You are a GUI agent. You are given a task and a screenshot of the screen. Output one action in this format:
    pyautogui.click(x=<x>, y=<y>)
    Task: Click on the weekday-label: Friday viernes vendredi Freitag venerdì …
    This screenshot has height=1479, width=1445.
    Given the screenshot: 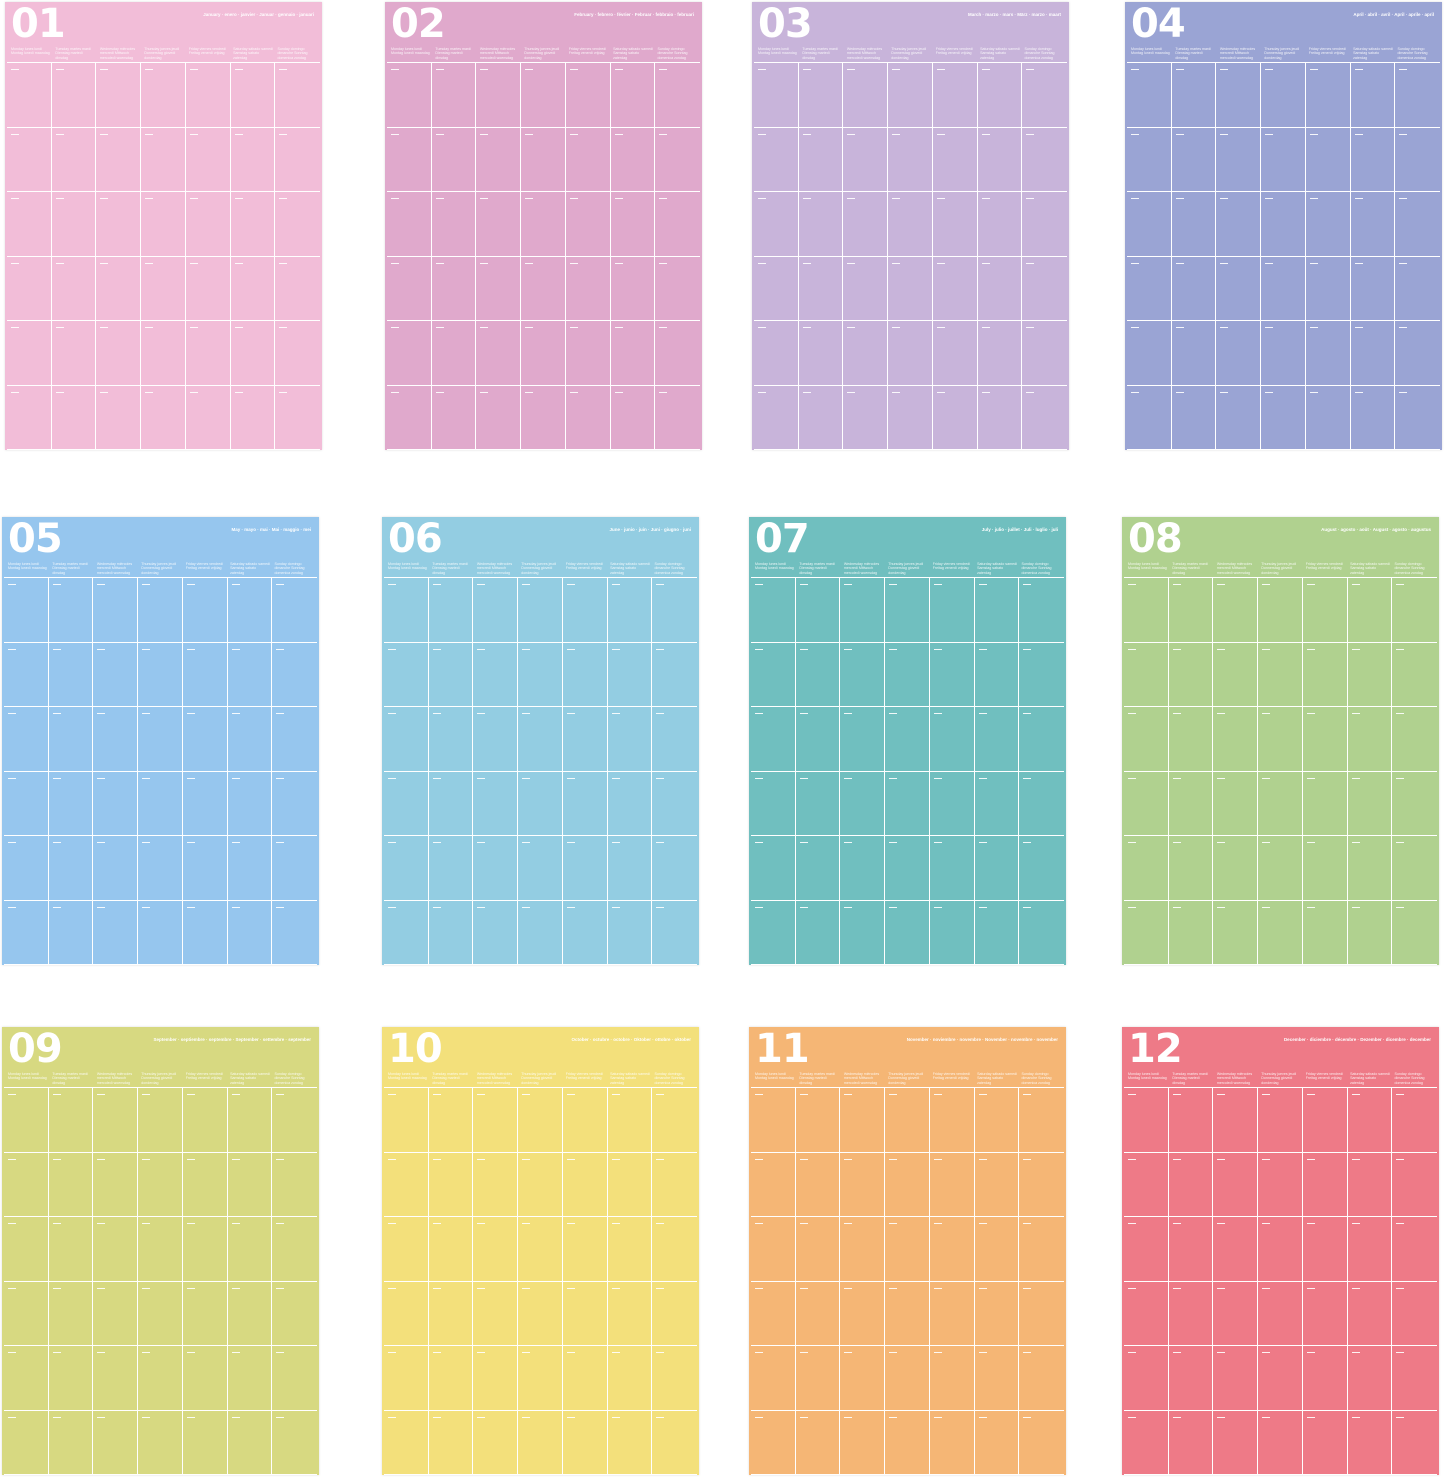 What is the action you would take?
    pyautogui.click(x=951, y=1076)
    